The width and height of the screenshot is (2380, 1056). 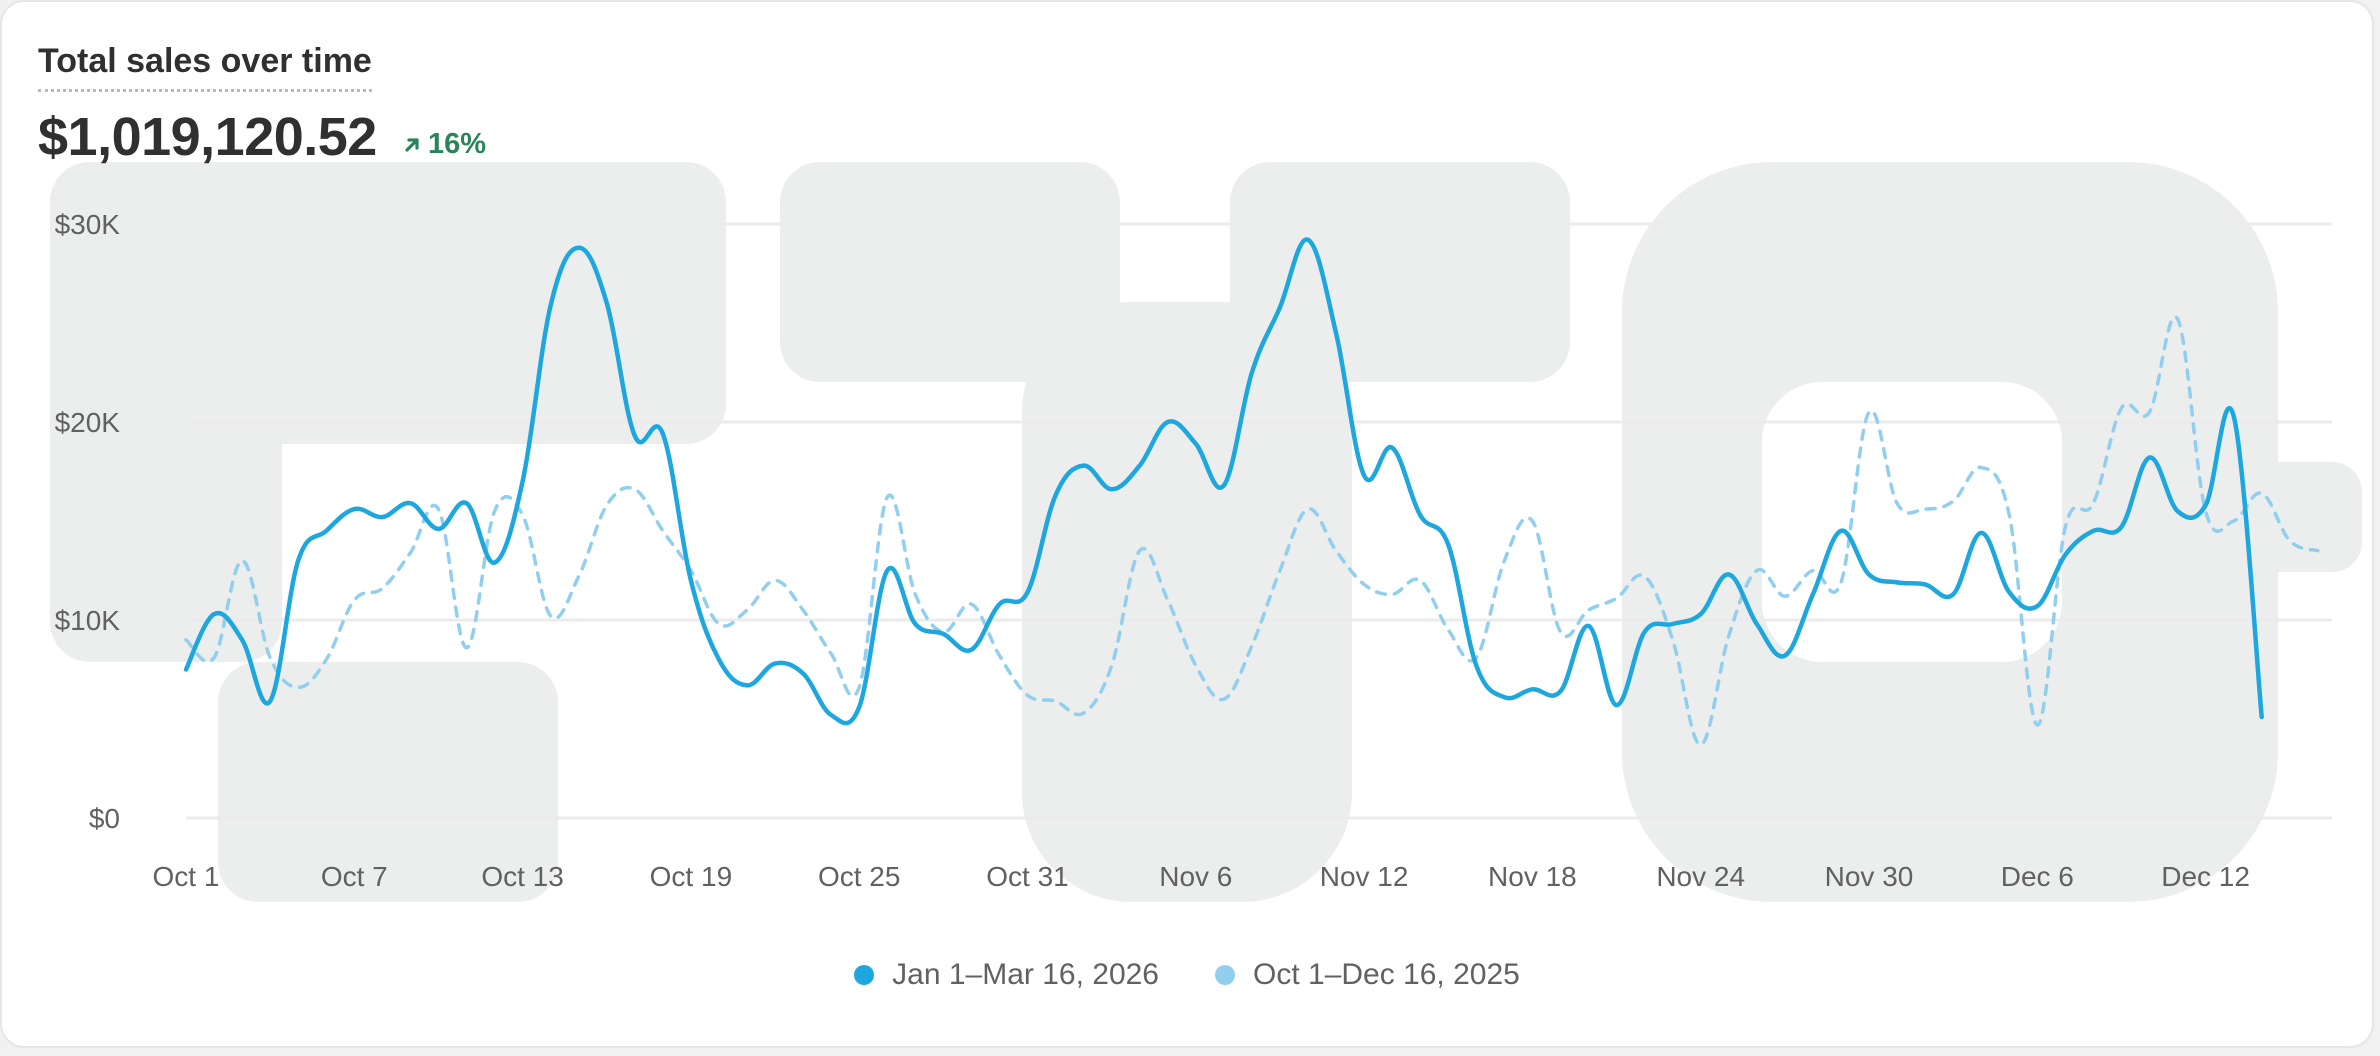 I want to click on legend-dot-current, so click(x=864, y=975).